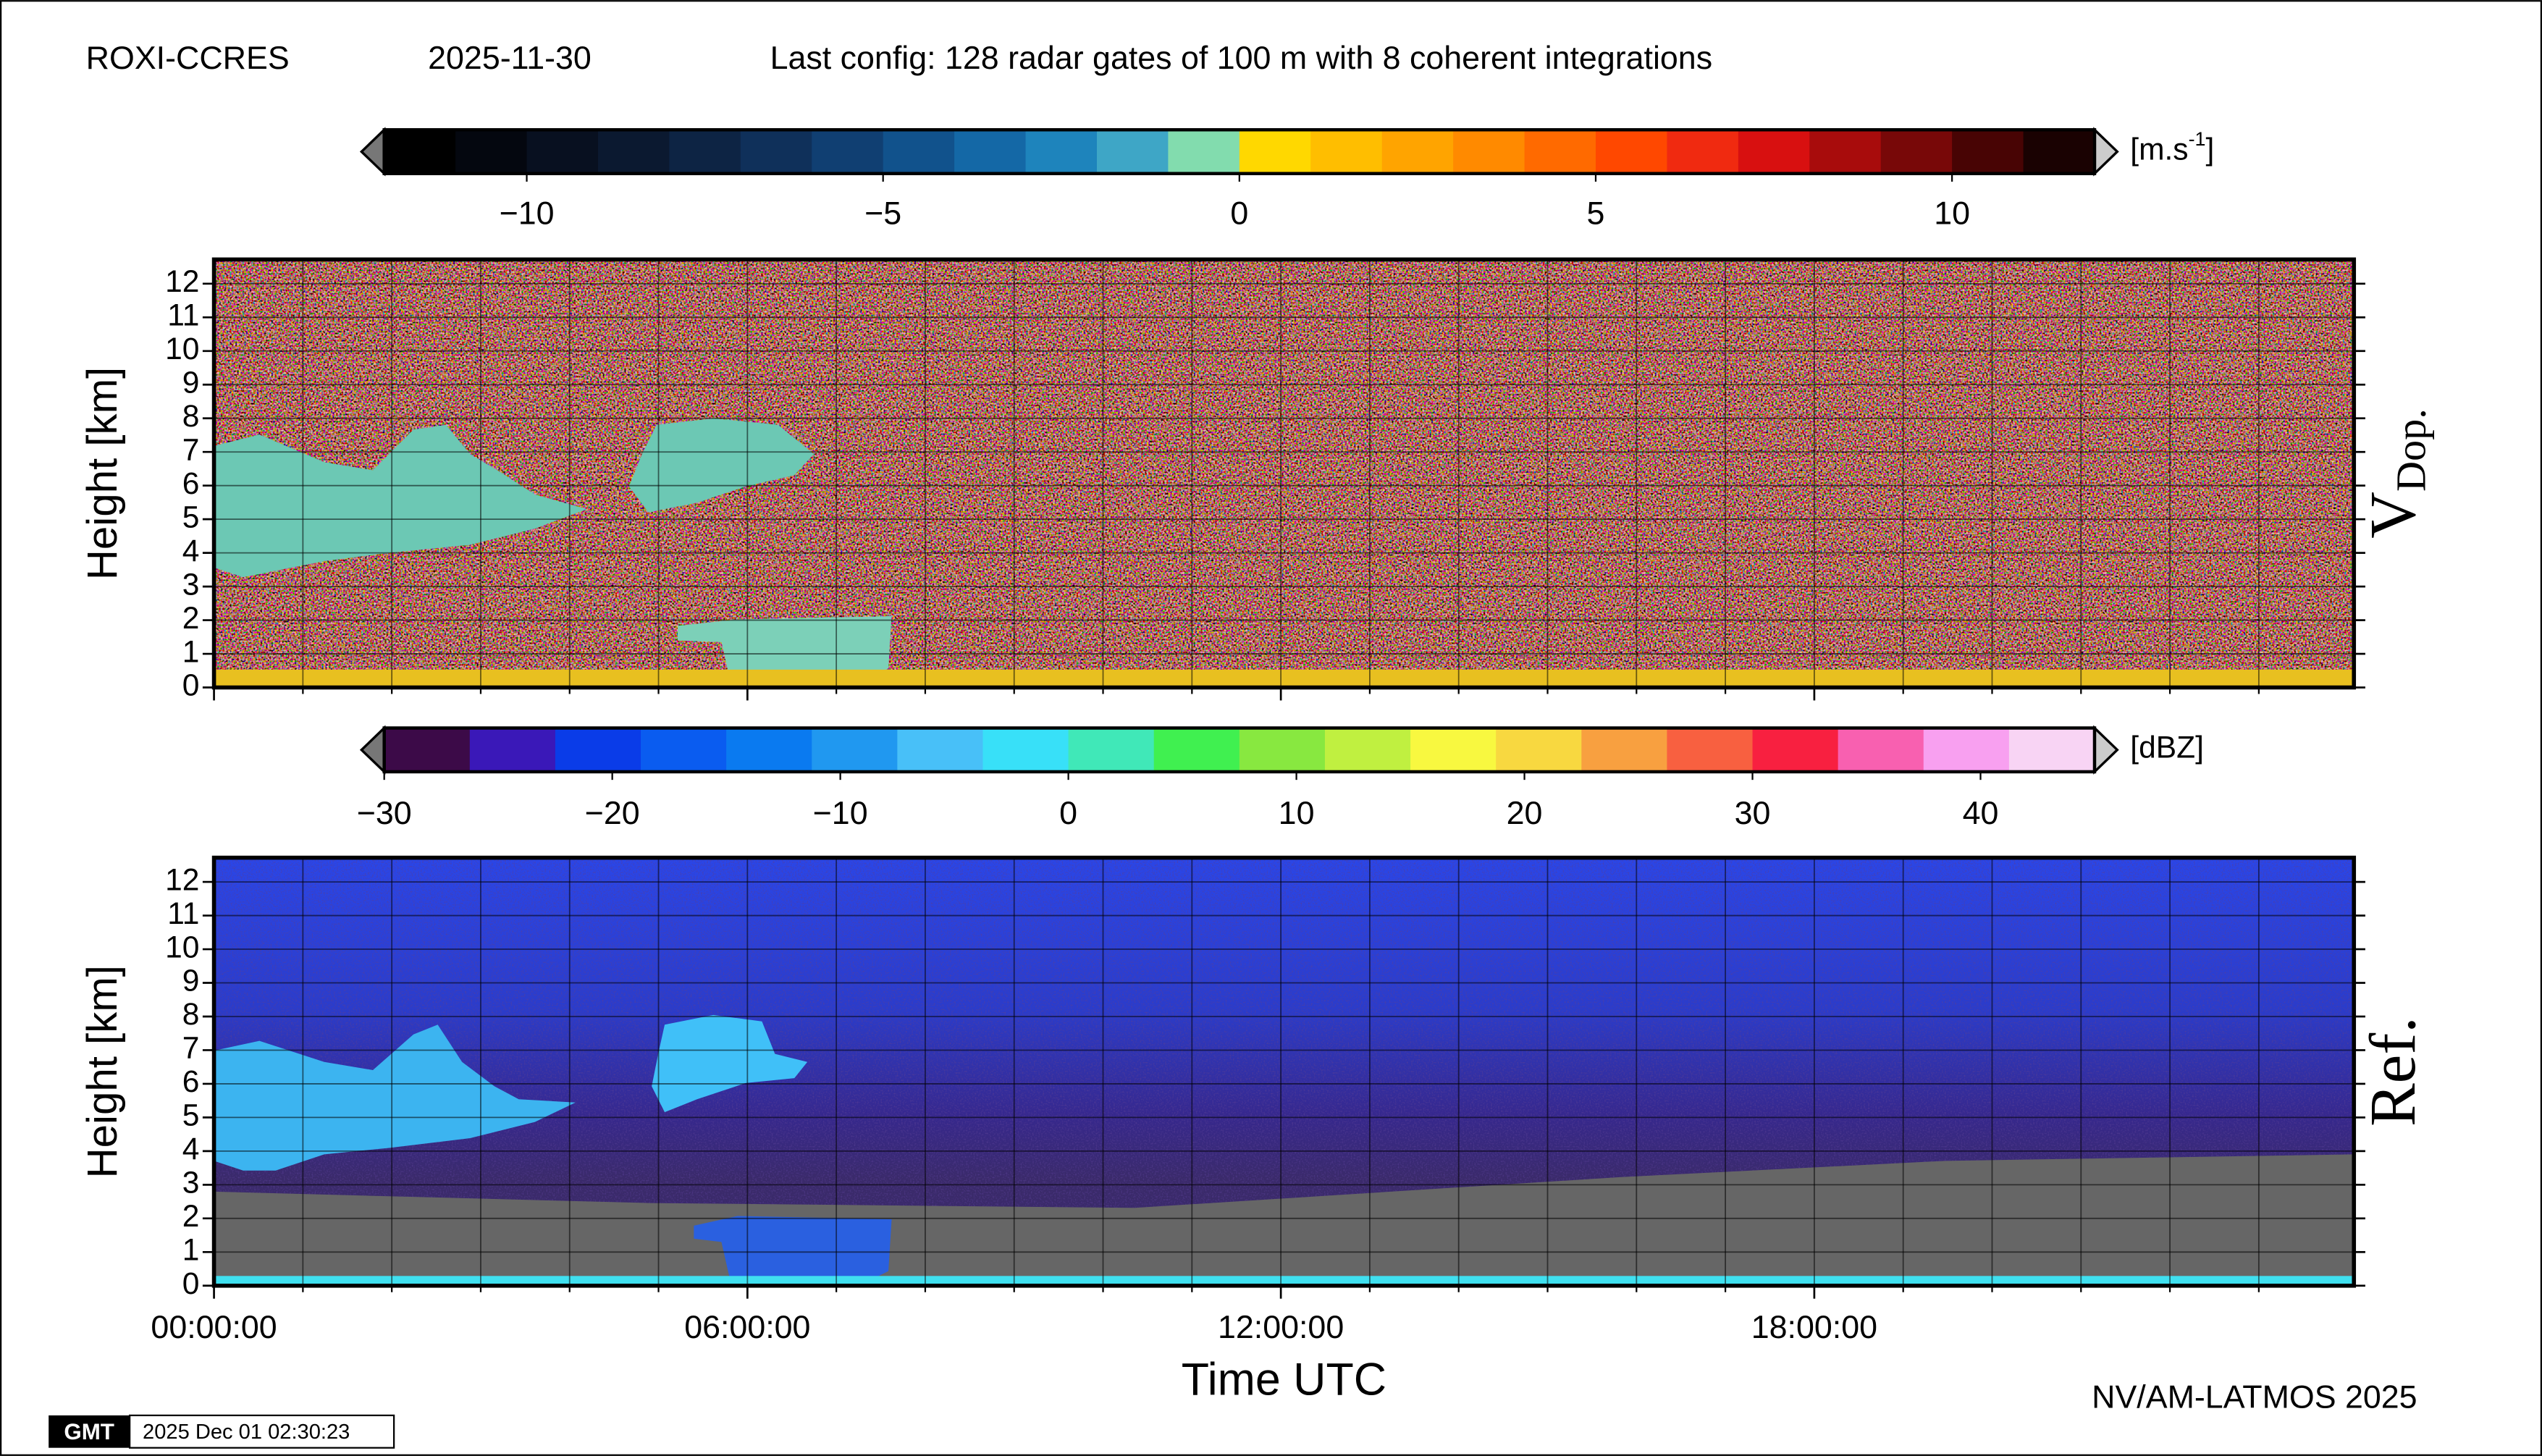 This screenshot has height=1456, width=2542. What do you see at coordinates (191, 981) in the screenshot?
I see `y-tick-label: 9` at bounding box center [191, 981].